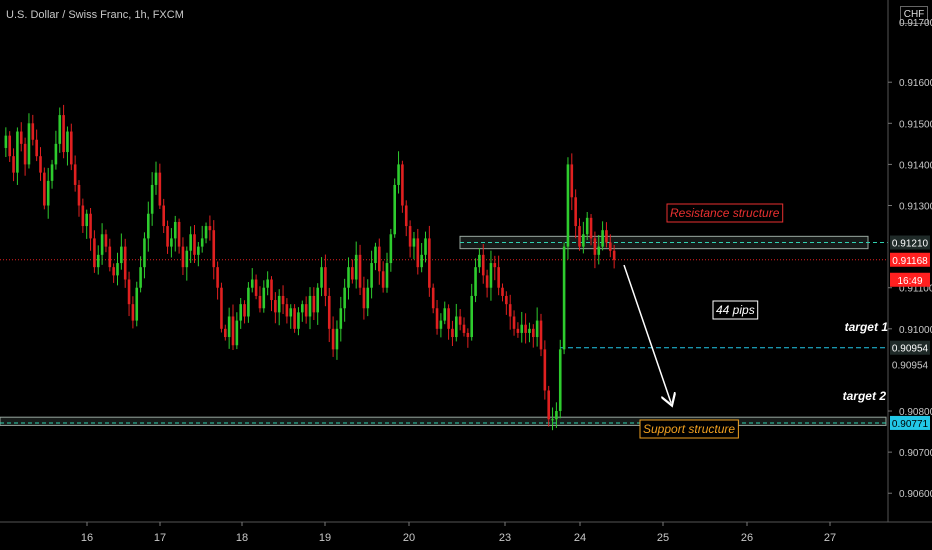 Image resolution: width=932 pixels, height=550 pixels. I want to click on current-price-tag: 0.91168, so click(910, 261).